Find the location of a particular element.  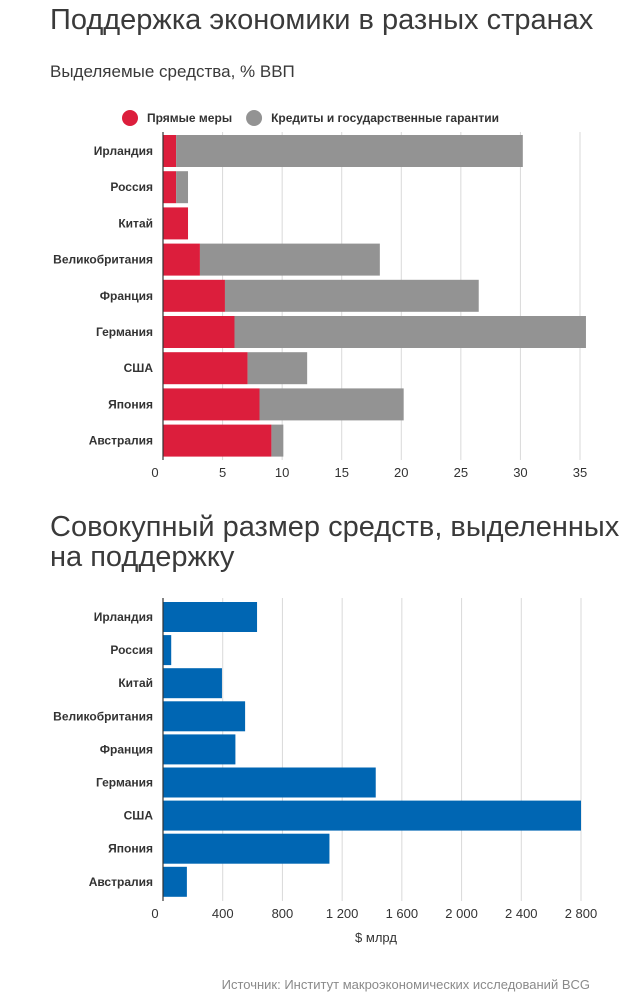

x-tick-label: 20 is located at coordinates (401, 472).